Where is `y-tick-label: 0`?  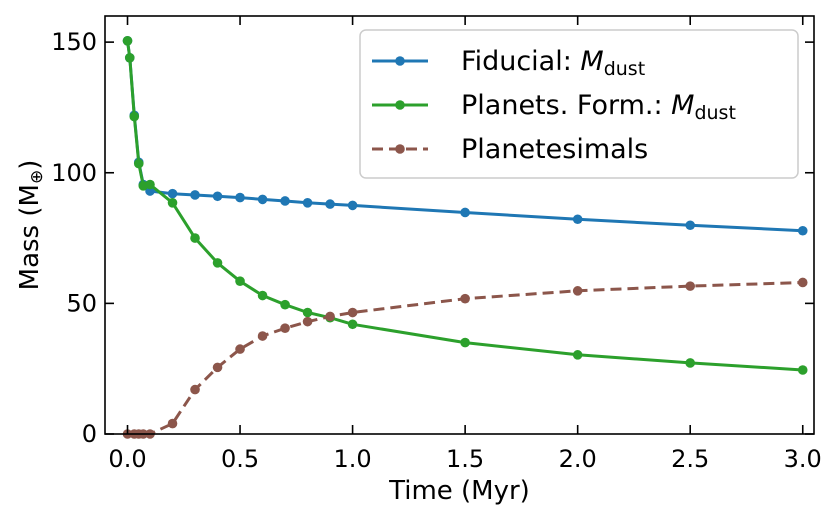 y-tick-label: 0 is located at coordinates (89, 434).